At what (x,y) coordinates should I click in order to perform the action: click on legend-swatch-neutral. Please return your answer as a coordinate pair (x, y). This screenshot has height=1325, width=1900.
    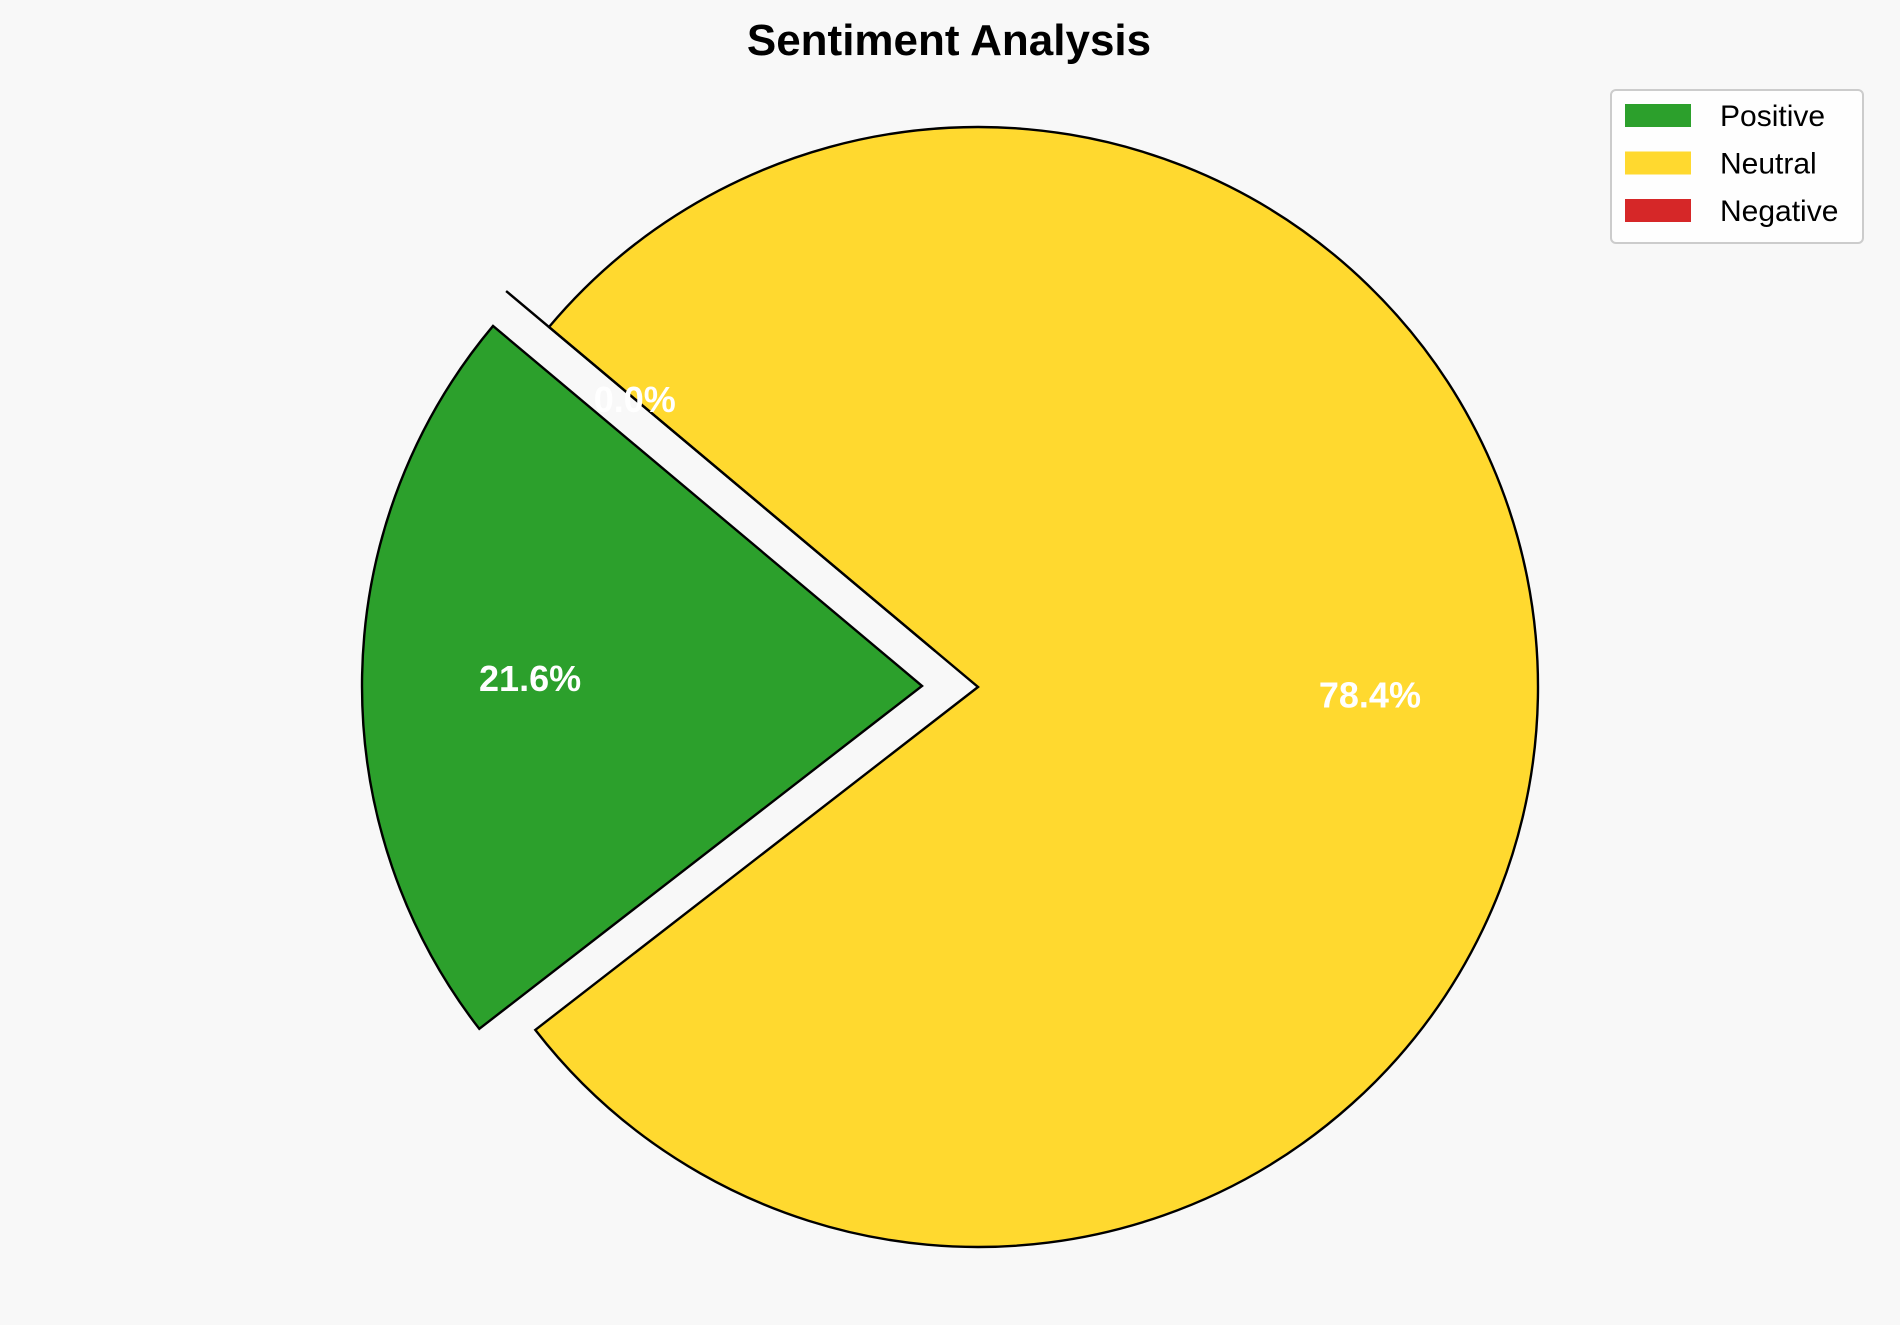
    Looking at the image, I should click on (1658, 163).